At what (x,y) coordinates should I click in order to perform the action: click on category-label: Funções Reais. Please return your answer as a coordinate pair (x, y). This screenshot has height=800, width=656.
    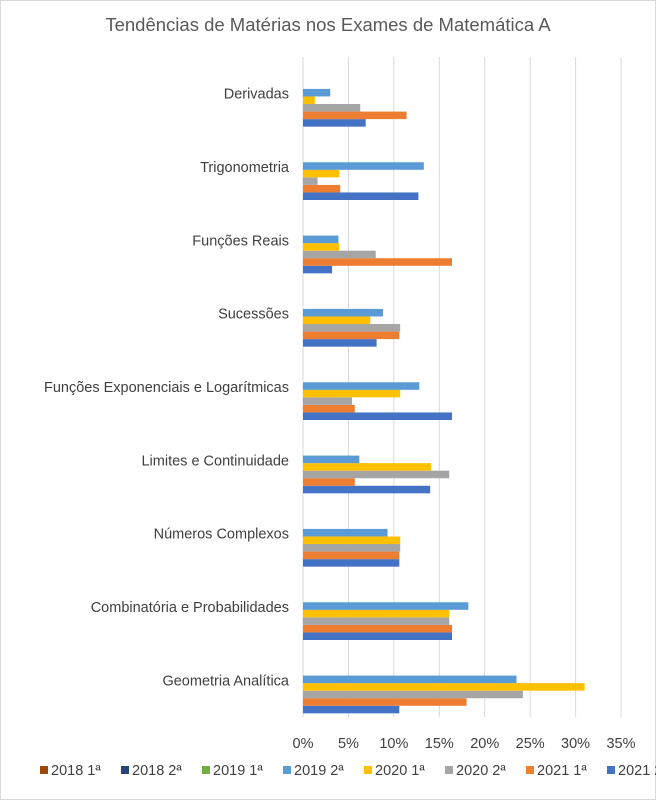
    Looking at the image, I should click on (240, 241).